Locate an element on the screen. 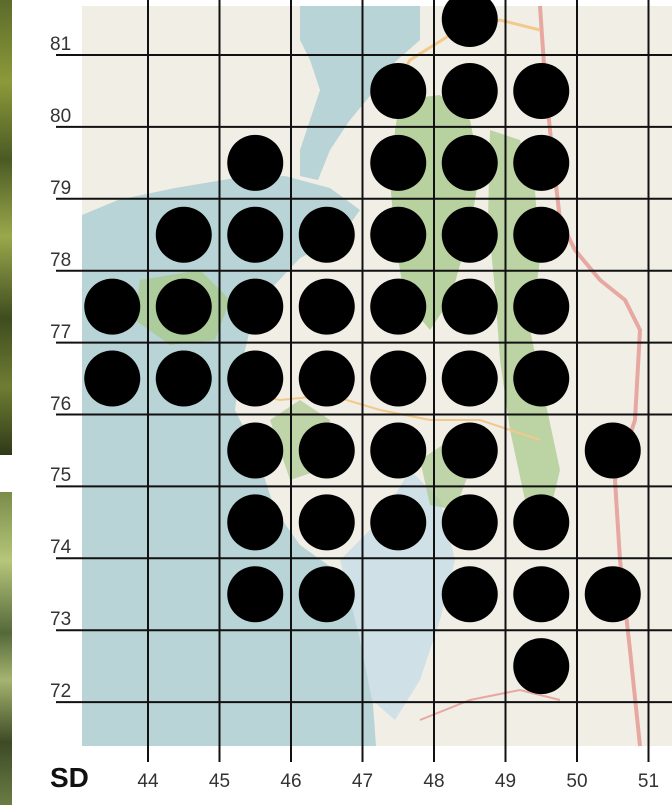 The height and width of the screenshot is (805, 672). easting-label: 46 is located at coordinates (291, 781).